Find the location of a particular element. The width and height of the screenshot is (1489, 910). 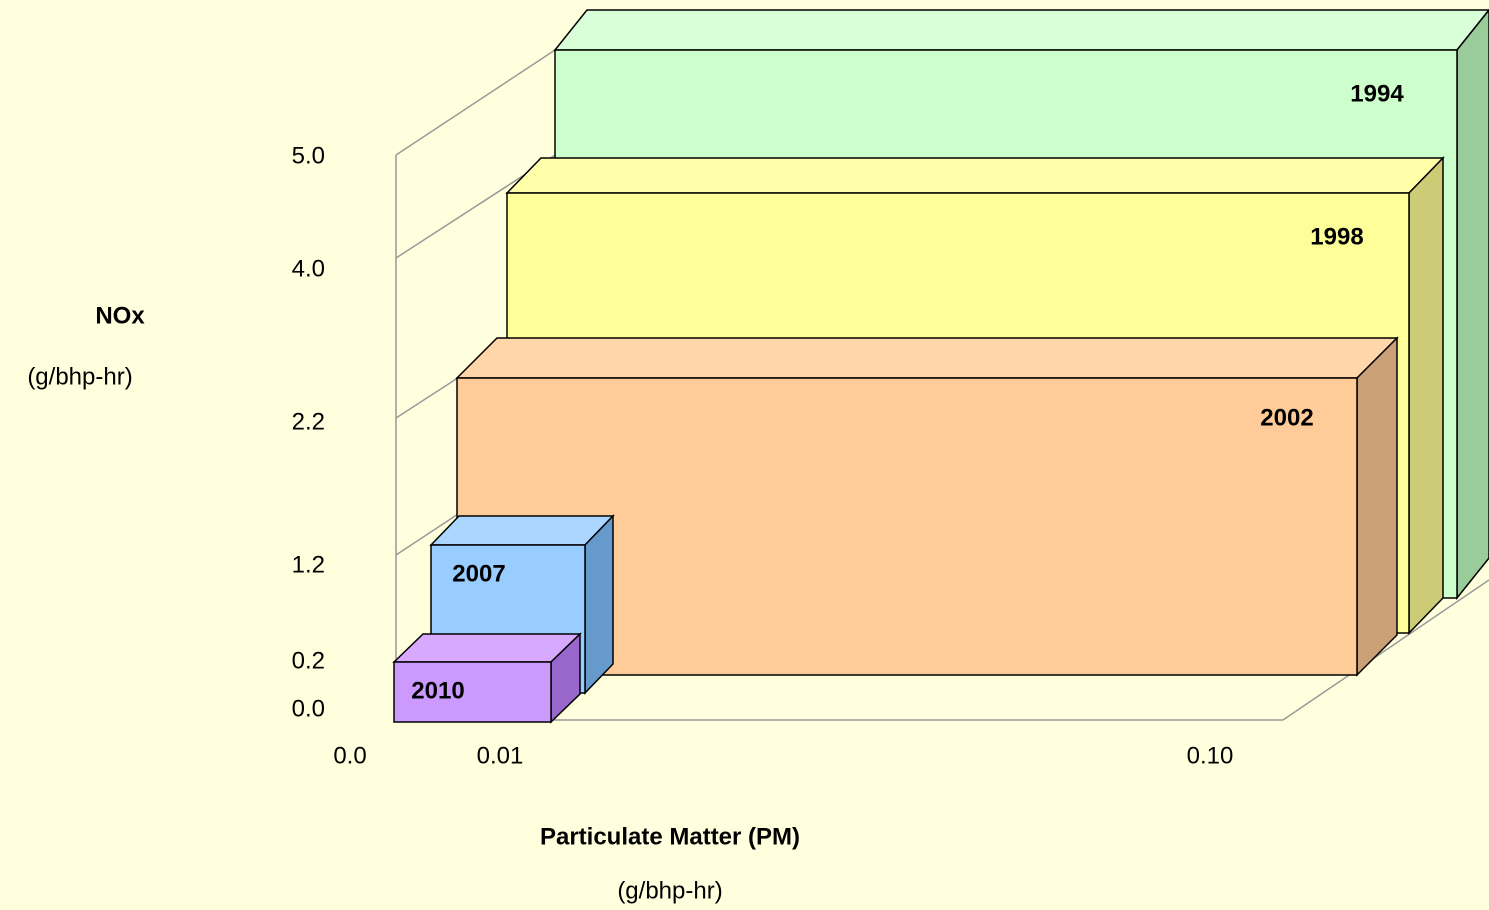

y-tick-label: 4.0 is located at coordinates (308, 268).